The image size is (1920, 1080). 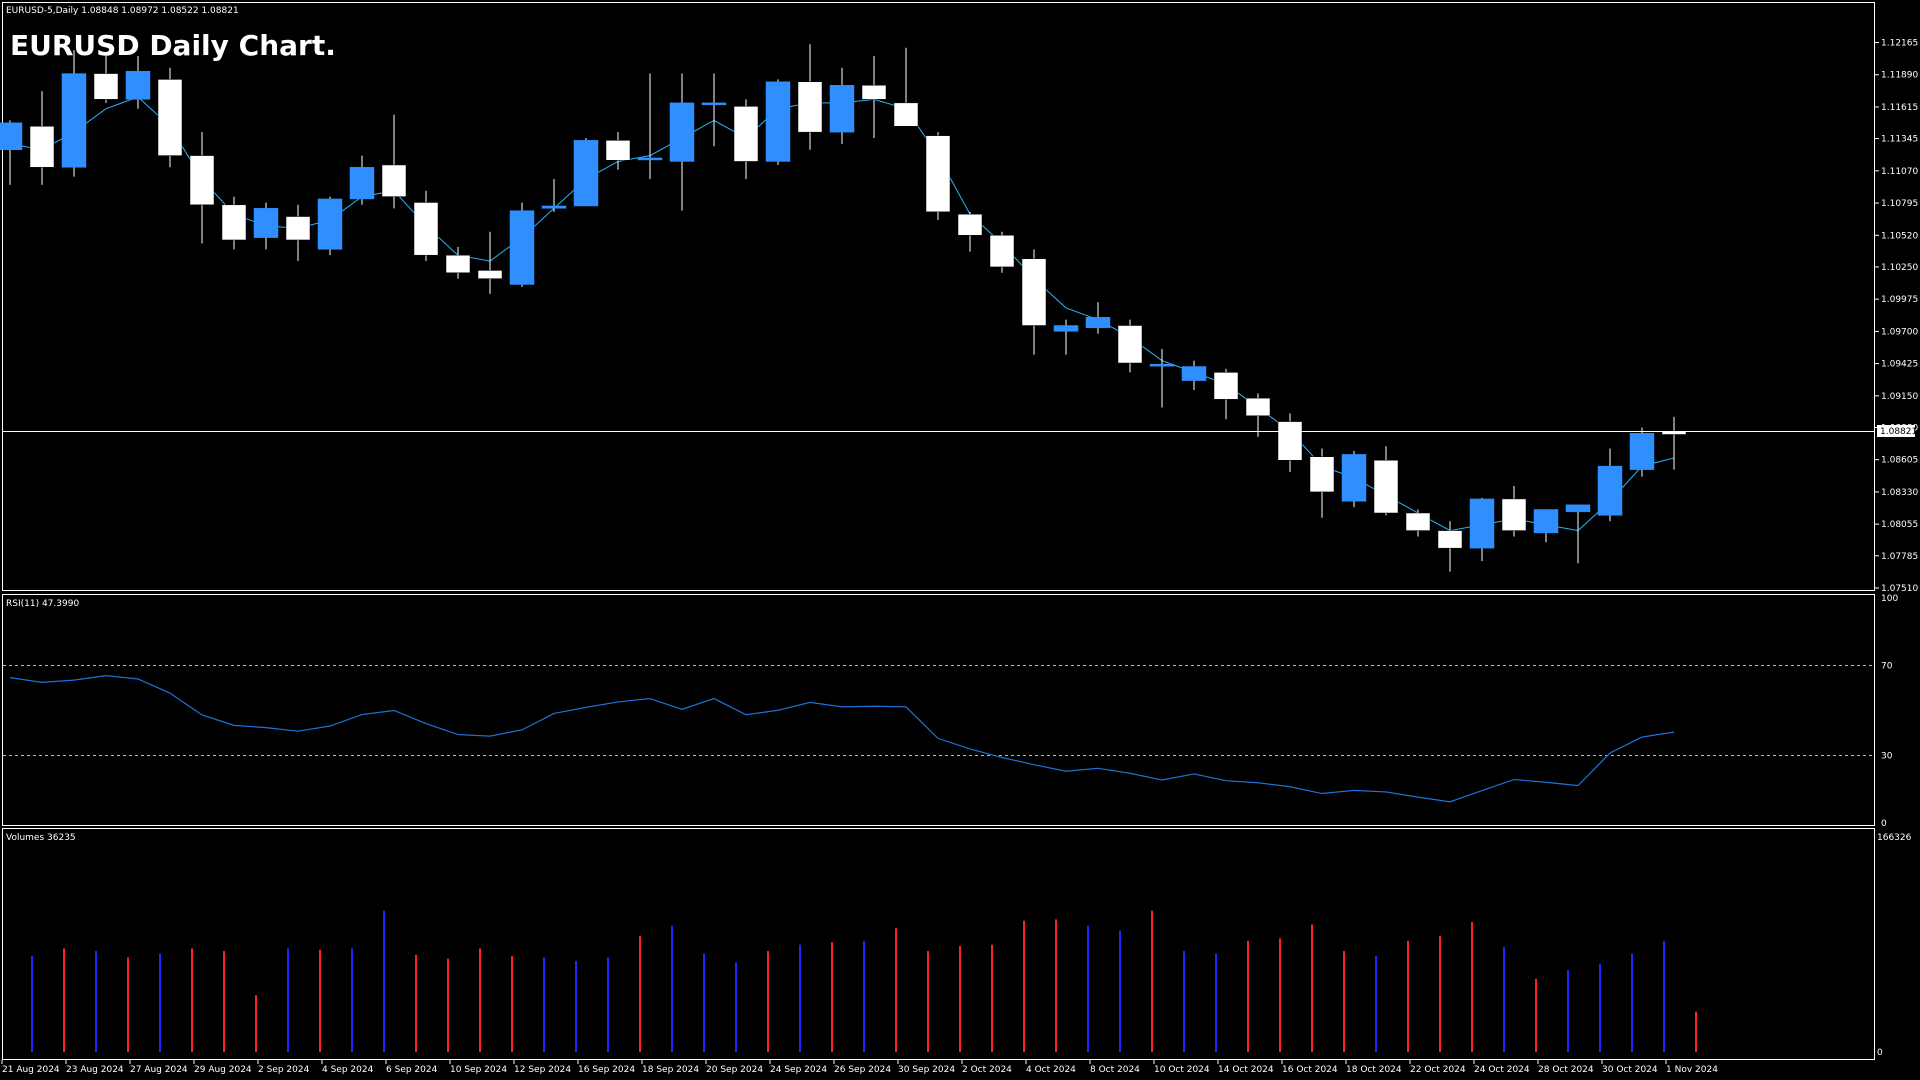 I want to click on price-axis-label: 1.09150, so click(x=1899, y=397).